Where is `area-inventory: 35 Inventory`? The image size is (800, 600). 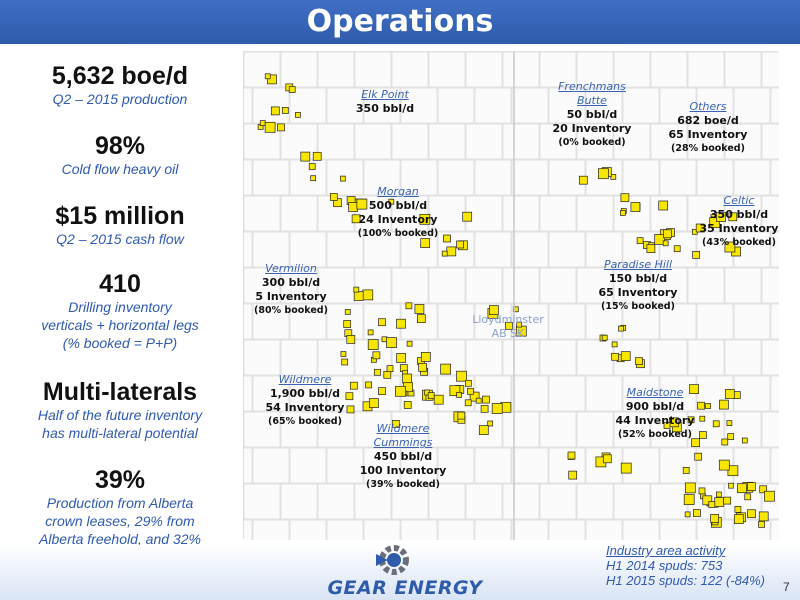 area-inventory: 35 Inventory is located at coordinates (739, 228).